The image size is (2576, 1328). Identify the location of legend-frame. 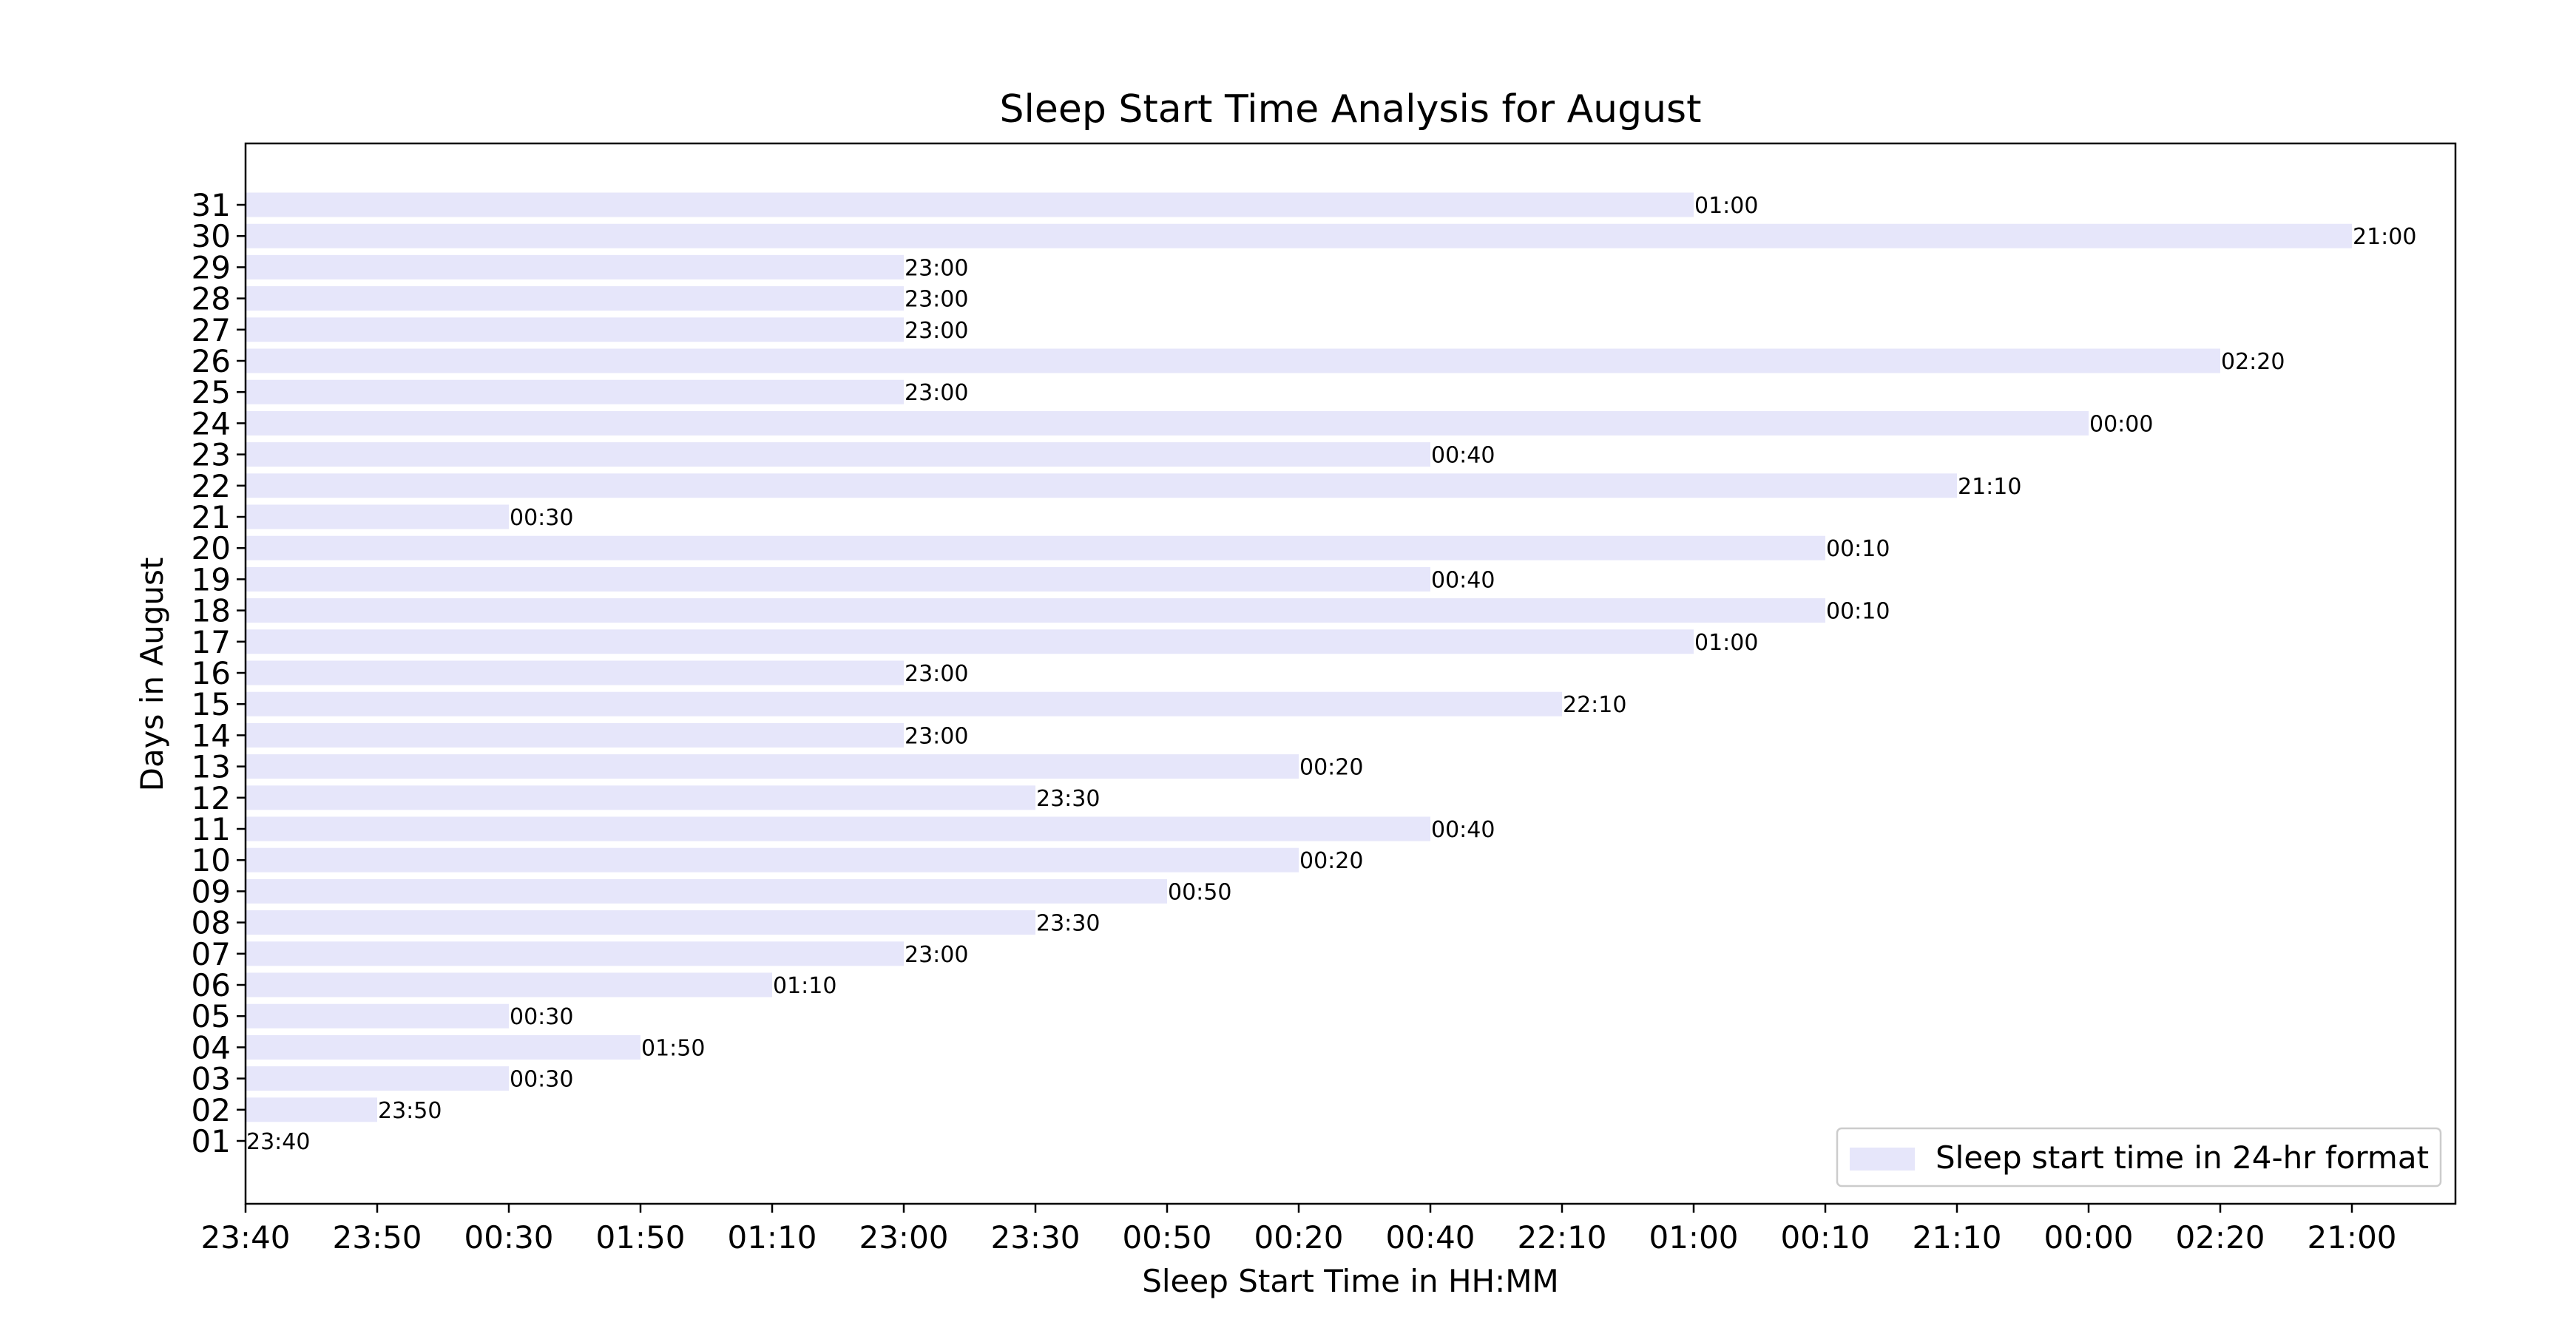
(2139, 1157).